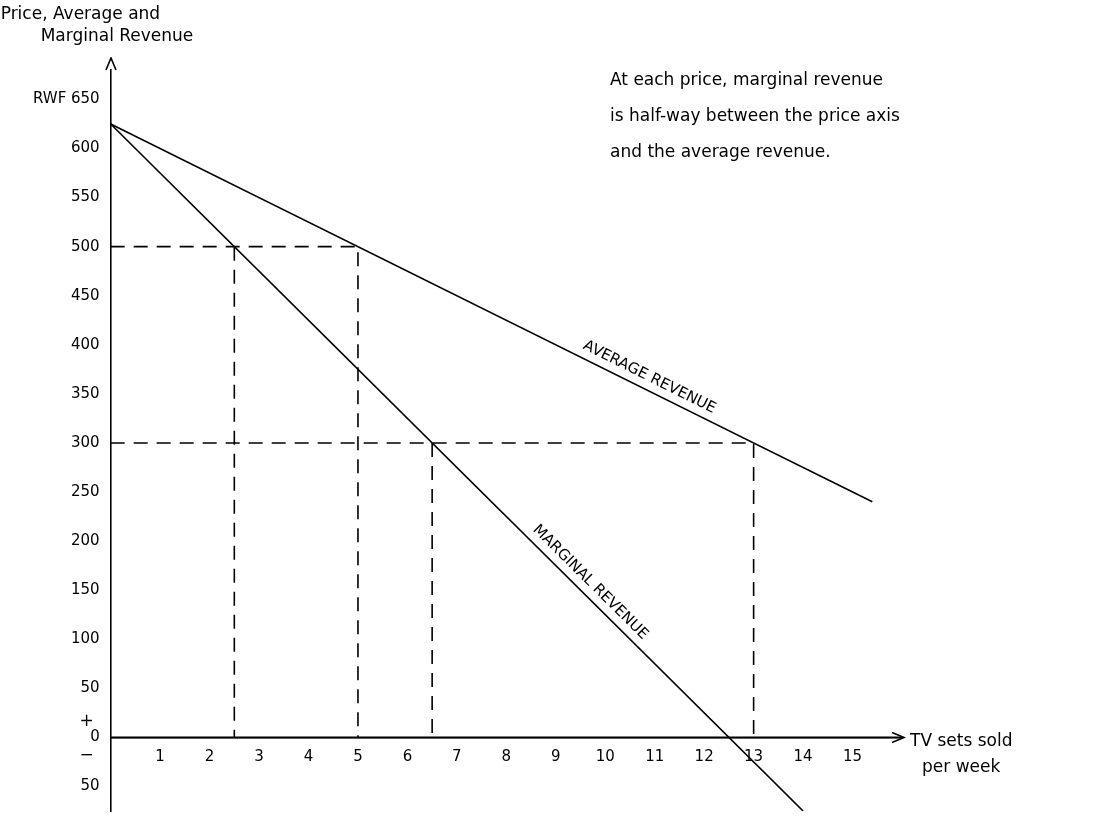 Image resolution: width=1102 pixels, height=823 pixels. Describe the element at coordinates (605, 756) in the screenshot. I see `x-tick-label: 10` at that location.